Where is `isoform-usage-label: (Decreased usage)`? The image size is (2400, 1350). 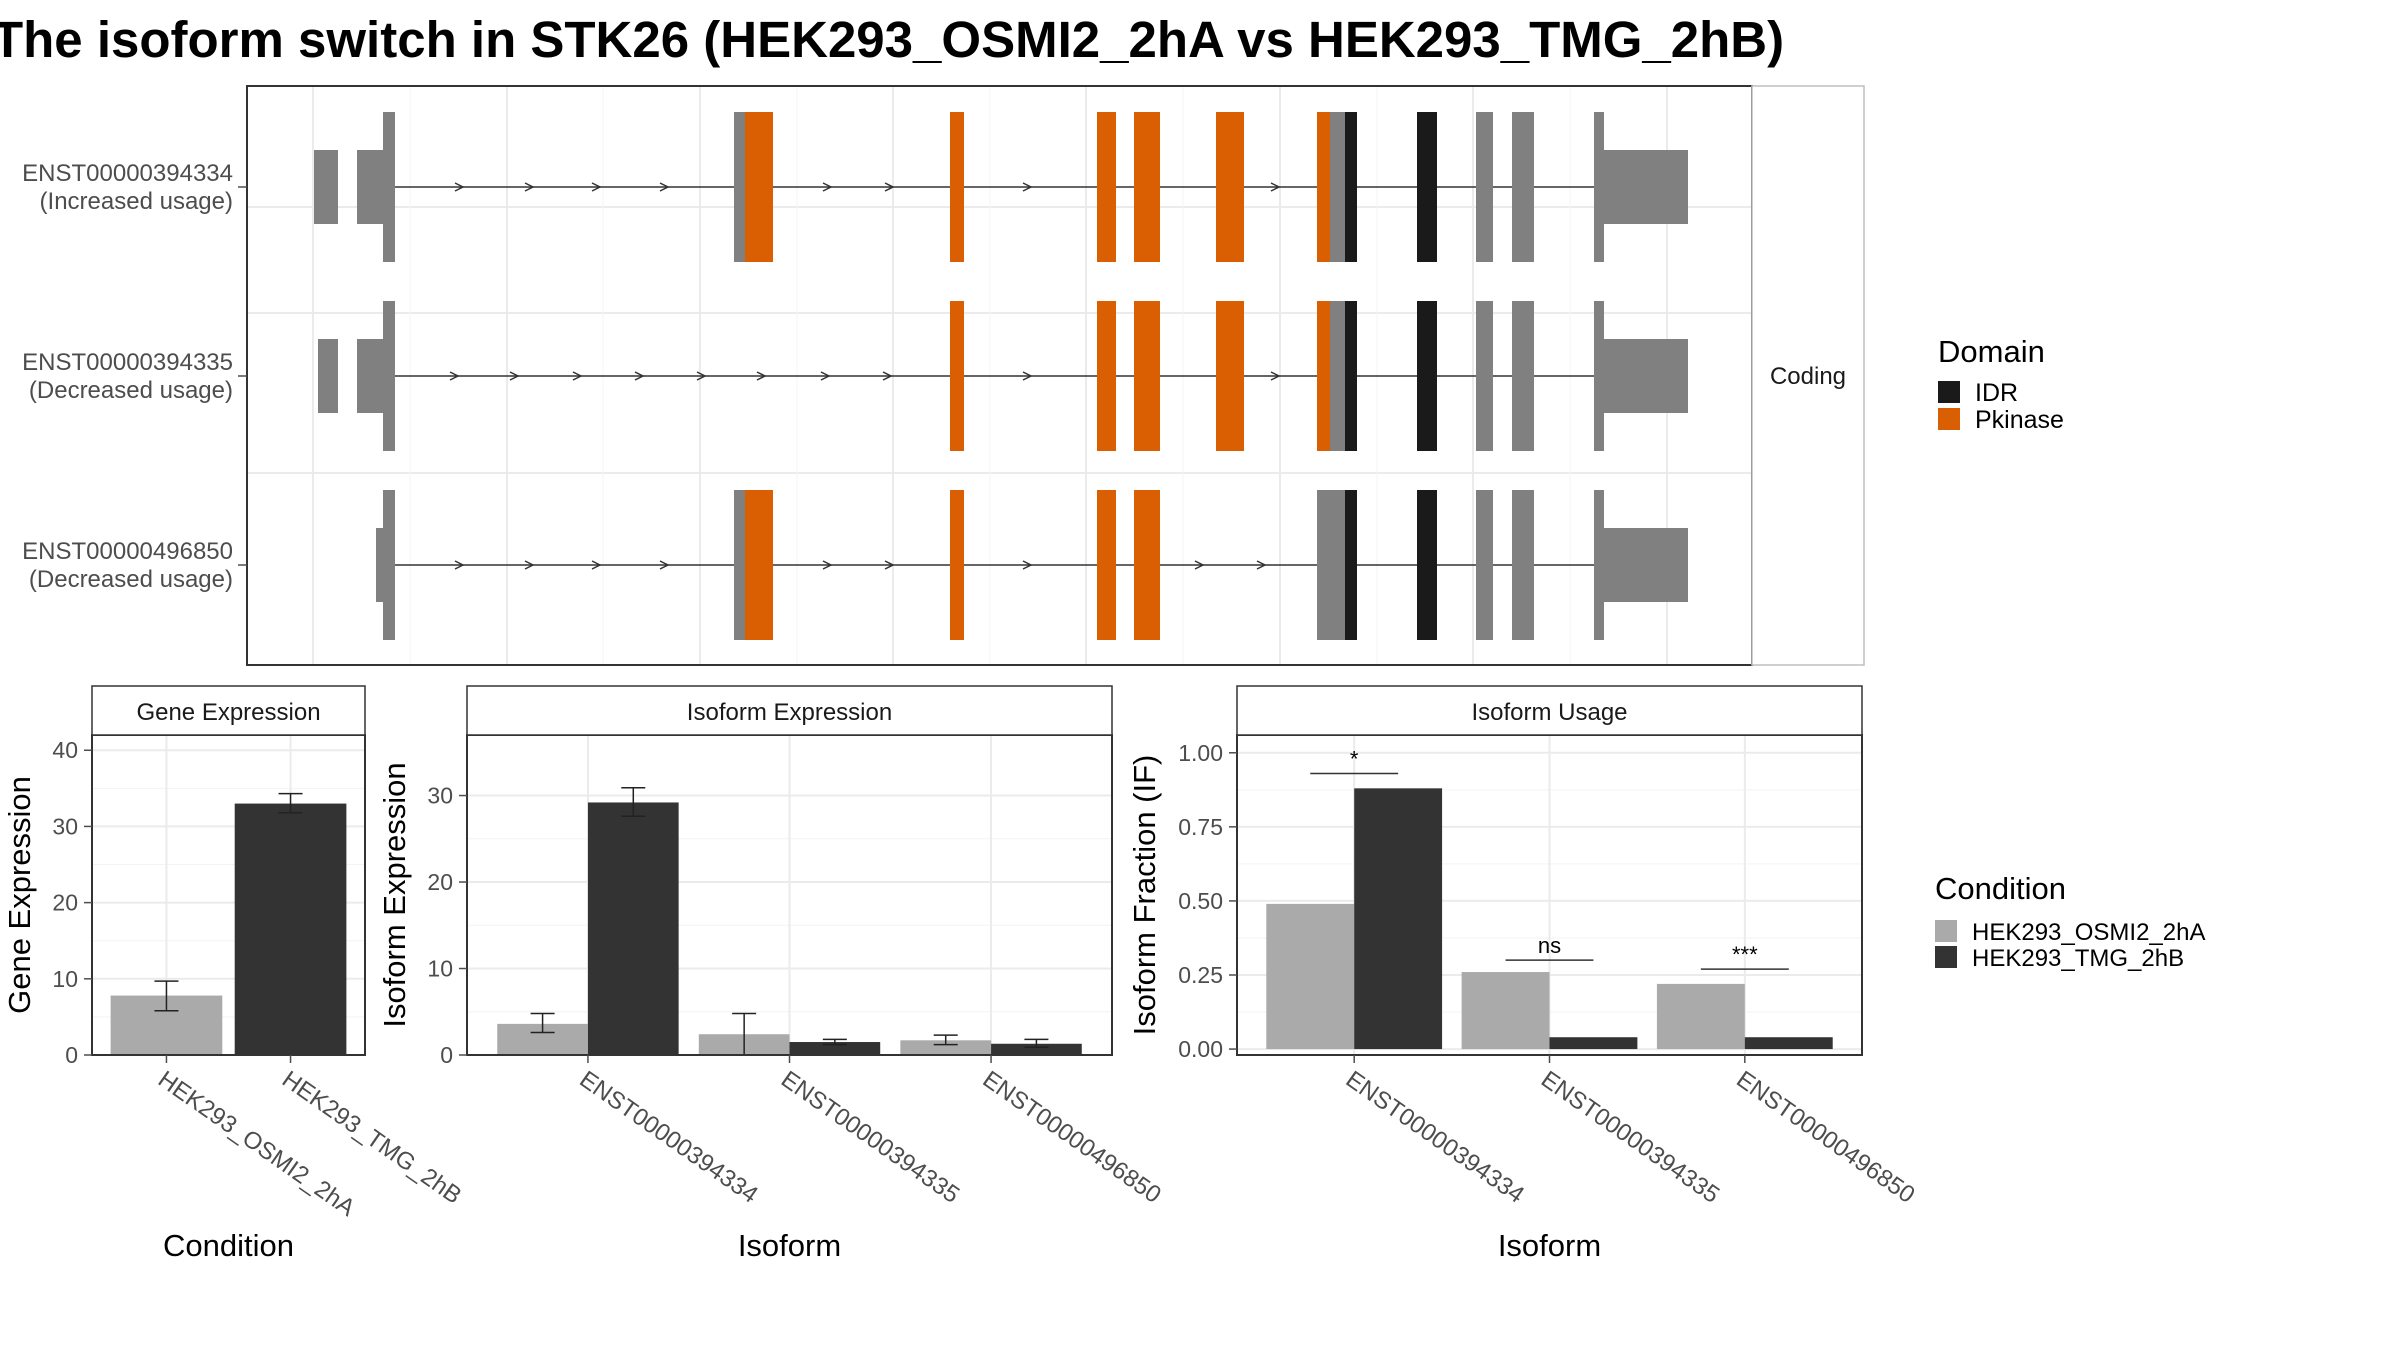
isoform-usage-label: (Decreased usage) is located at coordinates (131, 390).